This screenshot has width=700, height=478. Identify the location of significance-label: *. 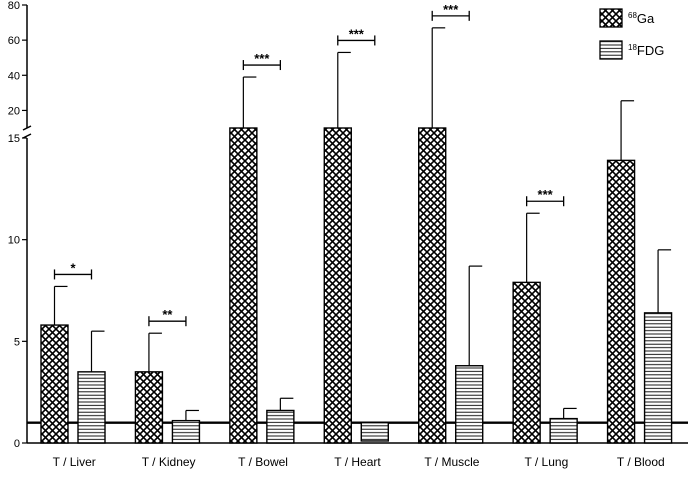
(73, 267).